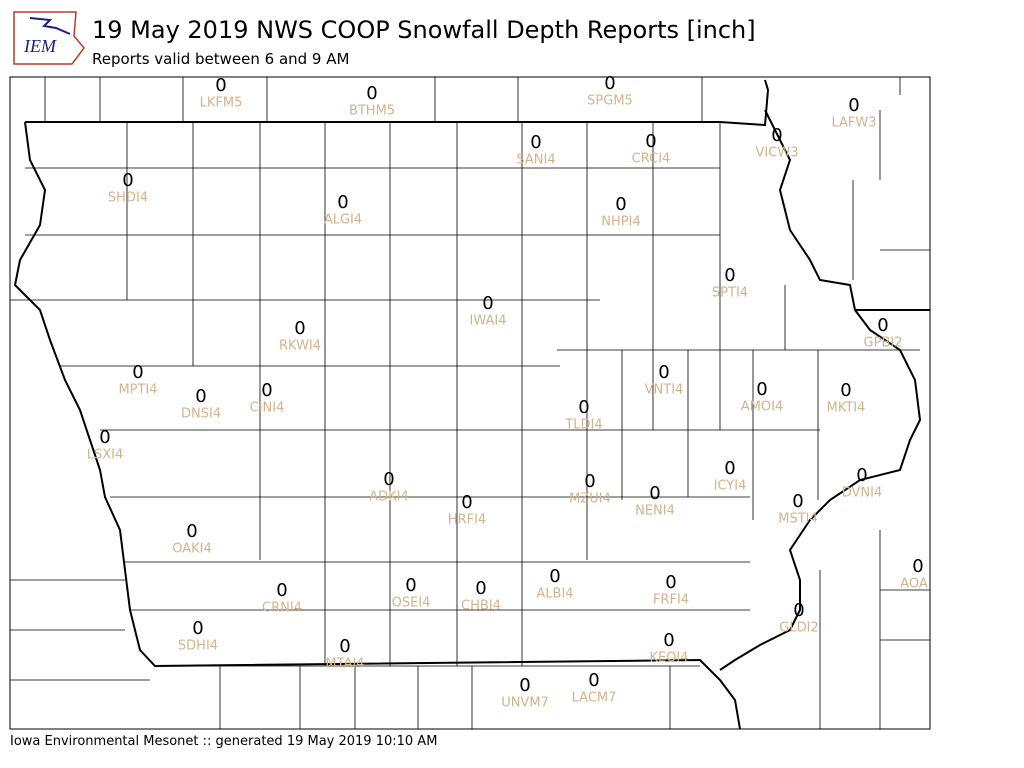 The height and width of the screenshot is (768, 1024). Describe the element at coordinates (267, 408) in the screenshot. I see `station-label: CINI4` at that location.